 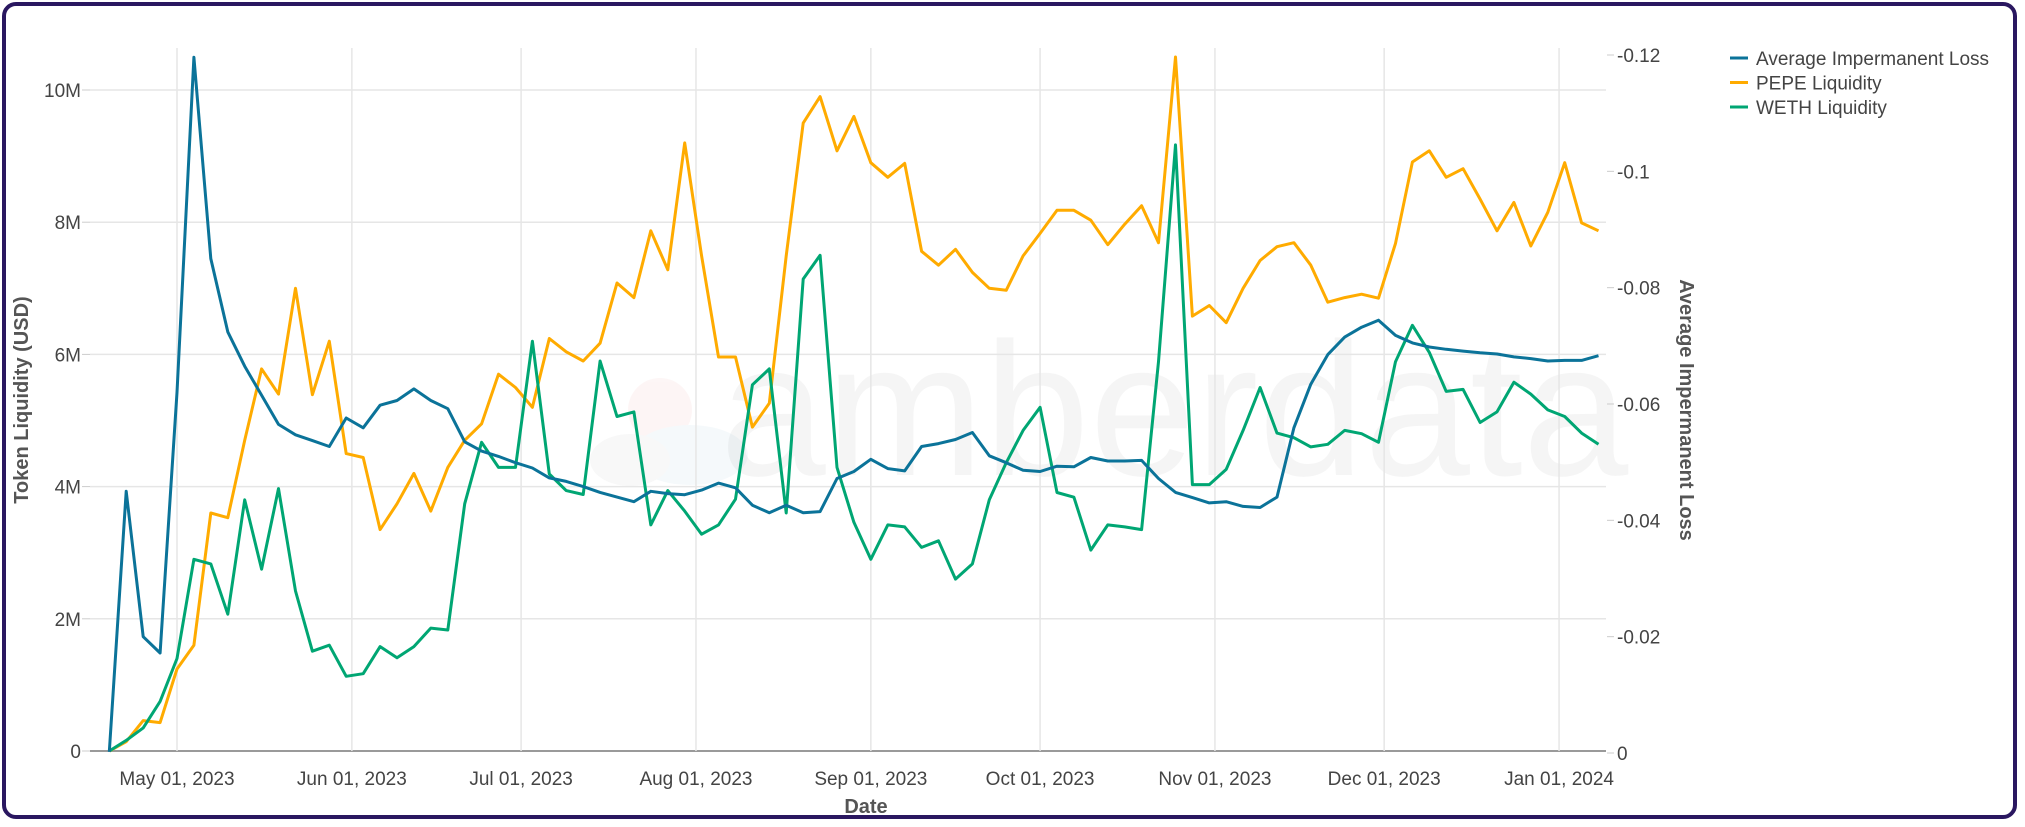 What do you see at coordinates (68, 620) in the screenshot?
I see `y-tick-label: 2M` at bounding box center [68, 620].